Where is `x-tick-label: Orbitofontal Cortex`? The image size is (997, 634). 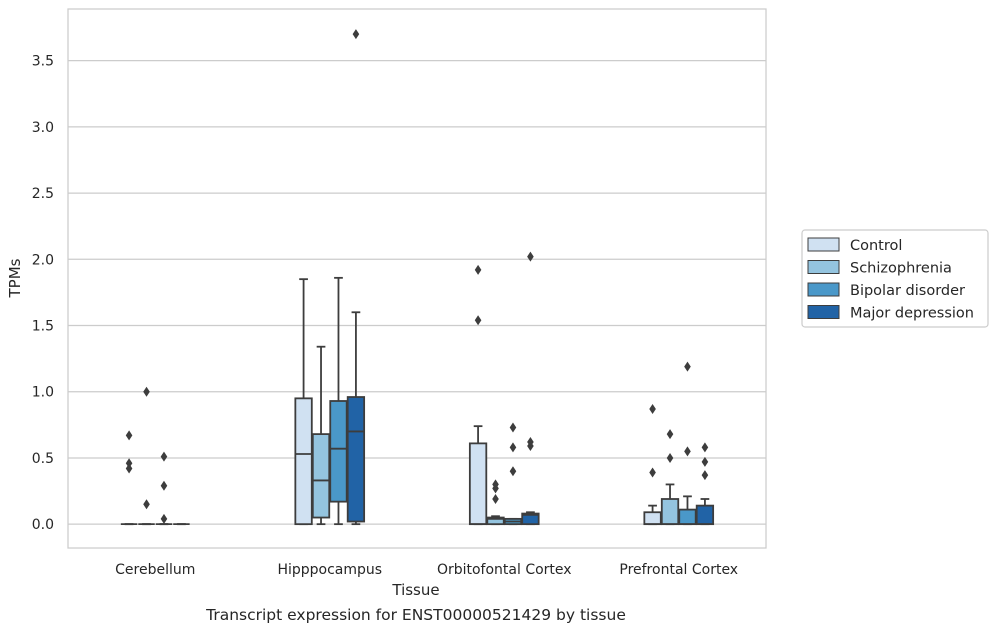
x-tick-label: Orbitofontal Cortex is located at coordinates (504, 570).